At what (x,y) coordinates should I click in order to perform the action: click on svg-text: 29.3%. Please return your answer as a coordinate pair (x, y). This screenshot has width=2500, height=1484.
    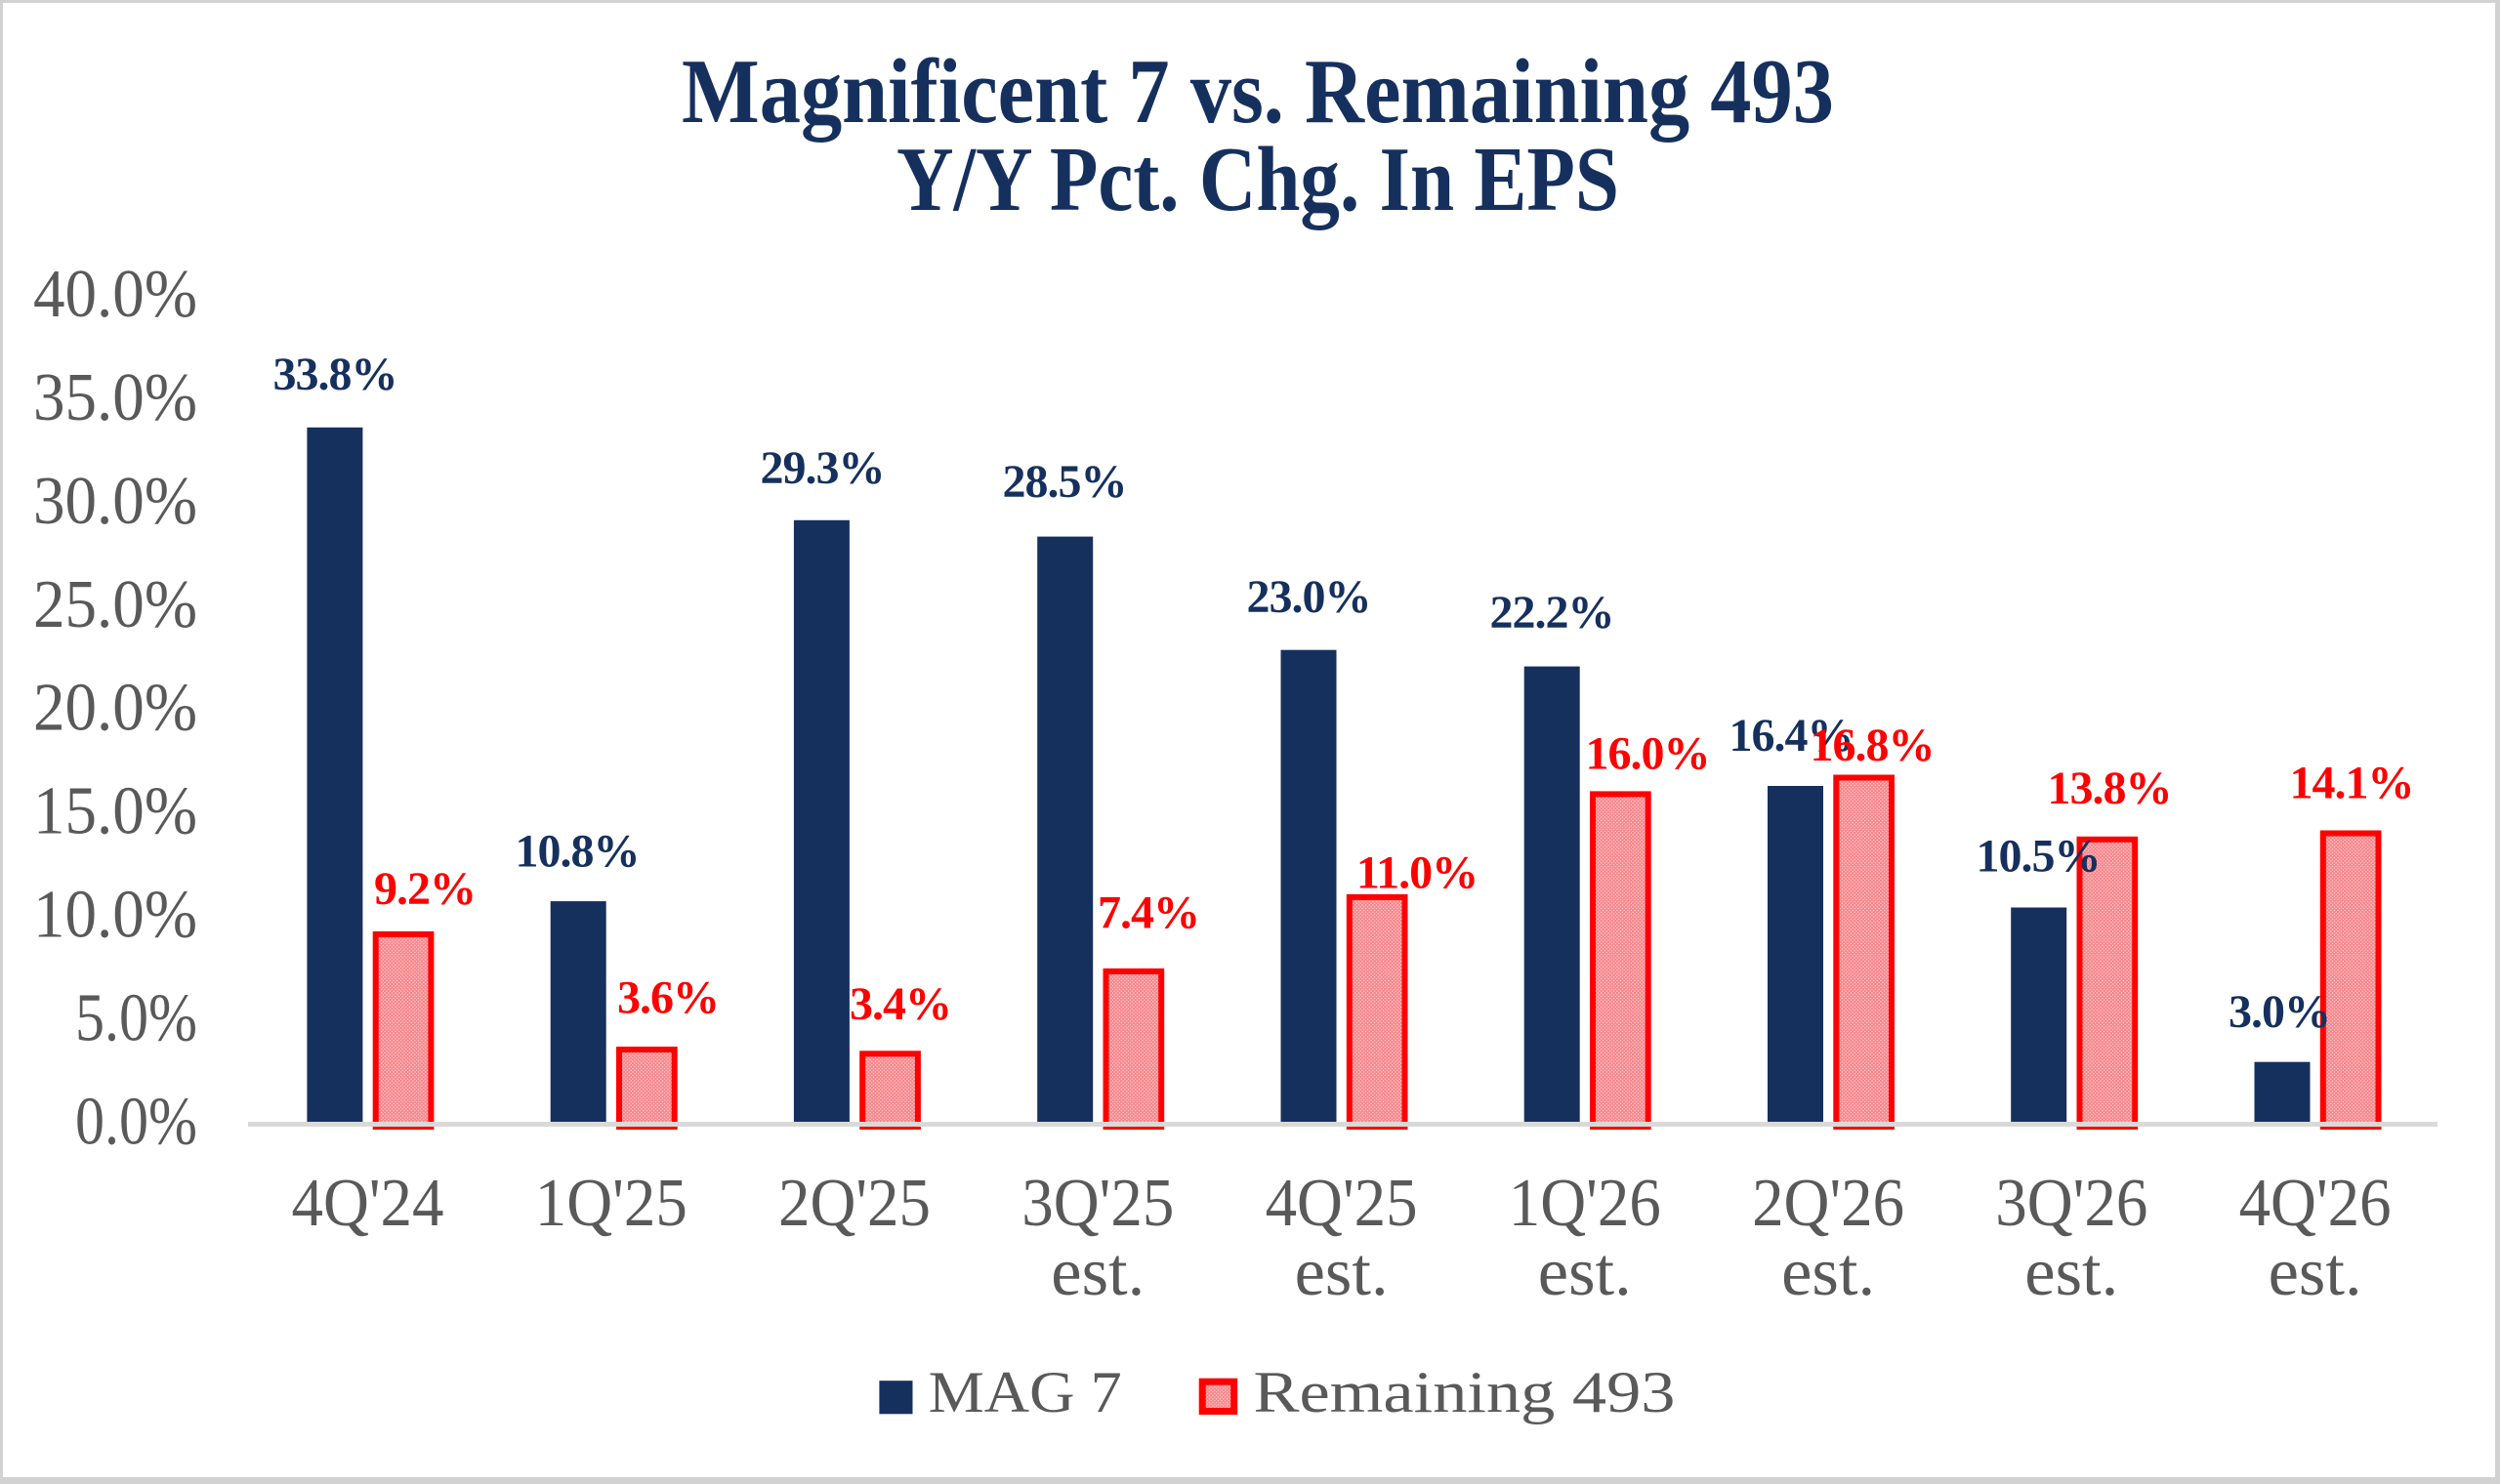
    Looking at the image, I should click on (823, 468).